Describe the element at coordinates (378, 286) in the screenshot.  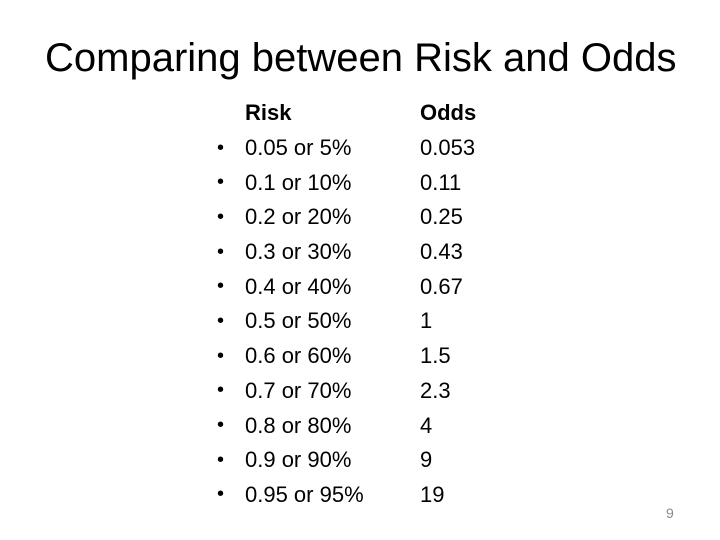
I see `table-row: • 0.4 or 40% 0.67` at that location.